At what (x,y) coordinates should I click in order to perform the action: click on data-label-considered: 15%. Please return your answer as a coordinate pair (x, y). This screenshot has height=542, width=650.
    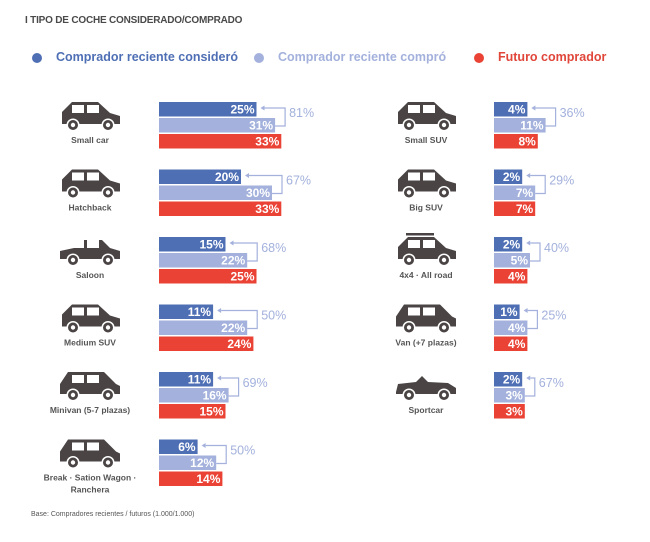
    Looking at the image, I should click on (211, 245).